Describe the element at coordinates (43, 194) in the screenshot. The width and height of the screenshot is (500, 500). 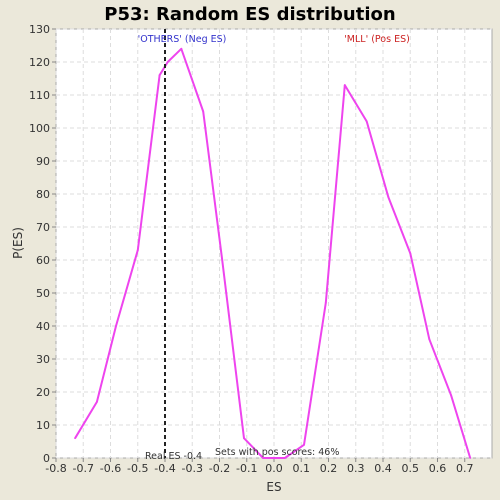
I see `y-tick-label: 80` at that location.